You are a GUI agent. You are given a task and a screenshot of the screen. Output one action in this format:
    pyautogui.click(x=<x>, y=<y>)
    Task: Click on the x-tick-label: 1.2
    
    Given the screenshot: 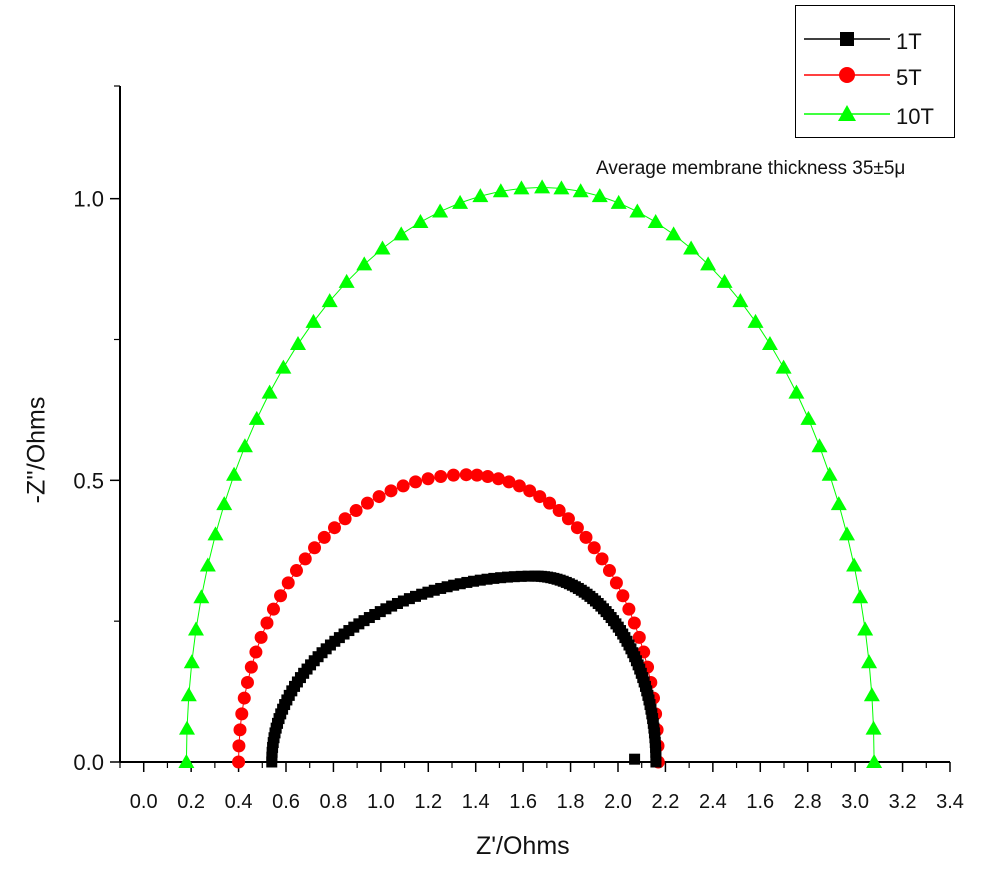 What is the action you would take?
    pyautogui.click(x=428, y=802)
    